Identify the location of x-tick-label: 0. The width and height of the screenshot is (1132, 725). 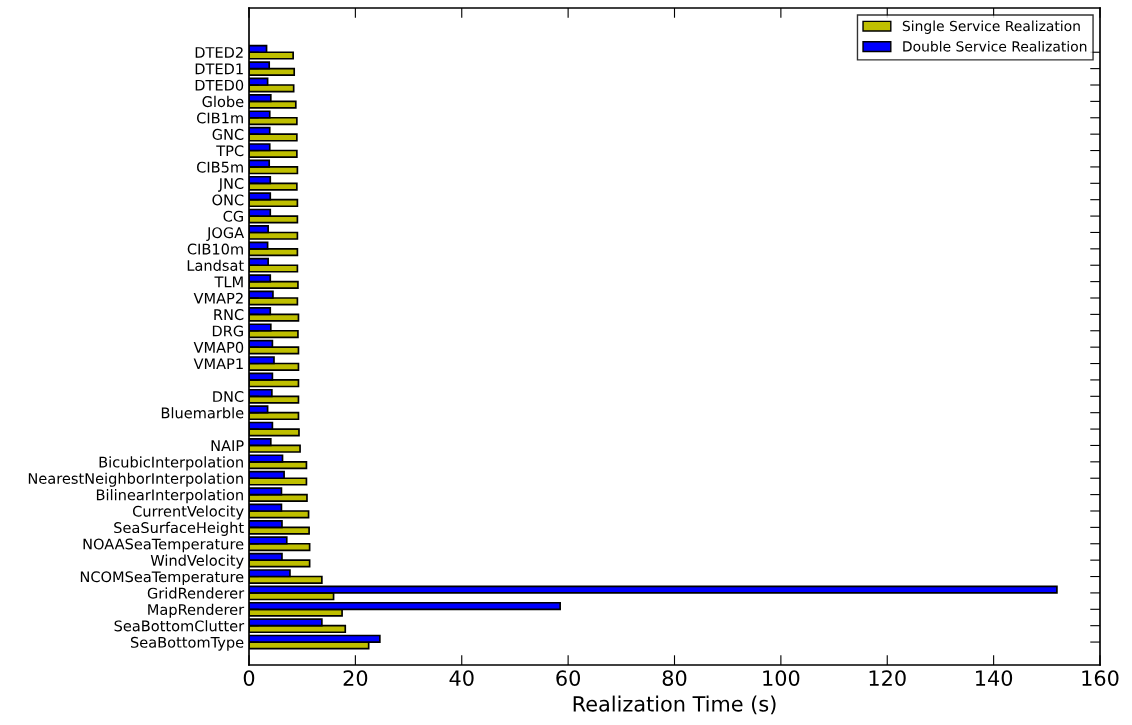
(249, 678).